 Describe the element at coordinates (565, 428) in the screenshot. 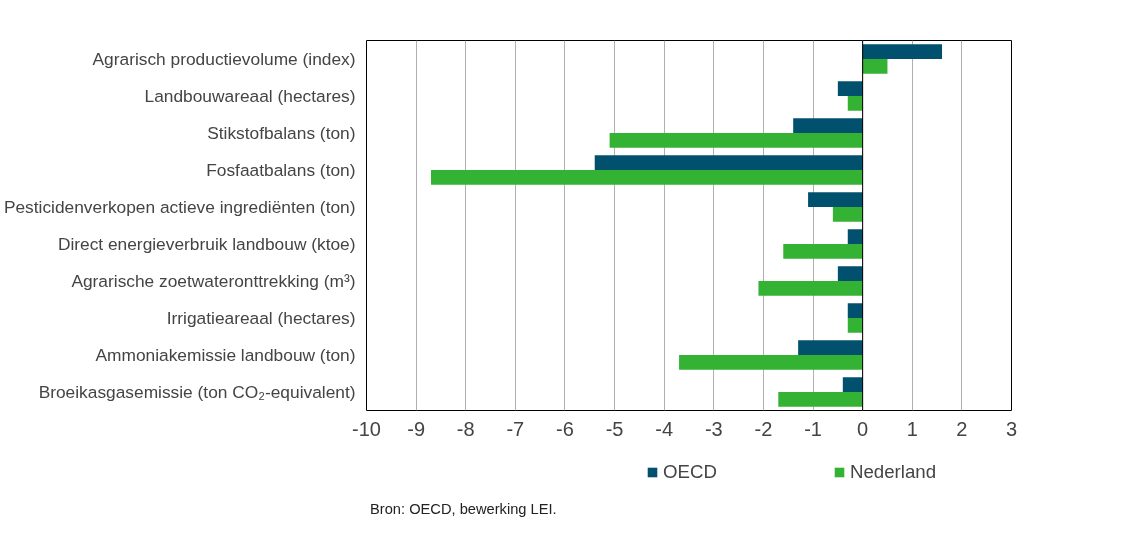

I see `x-tick-label: -6` at that location.